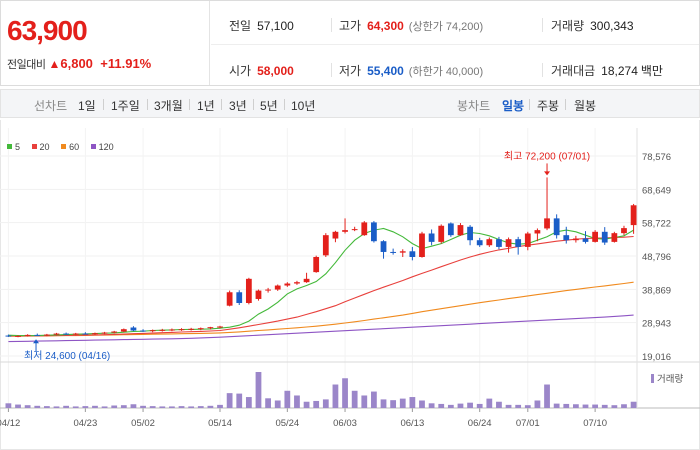  I want to click on trade-value-label: 거래대금, so click(573, 71).